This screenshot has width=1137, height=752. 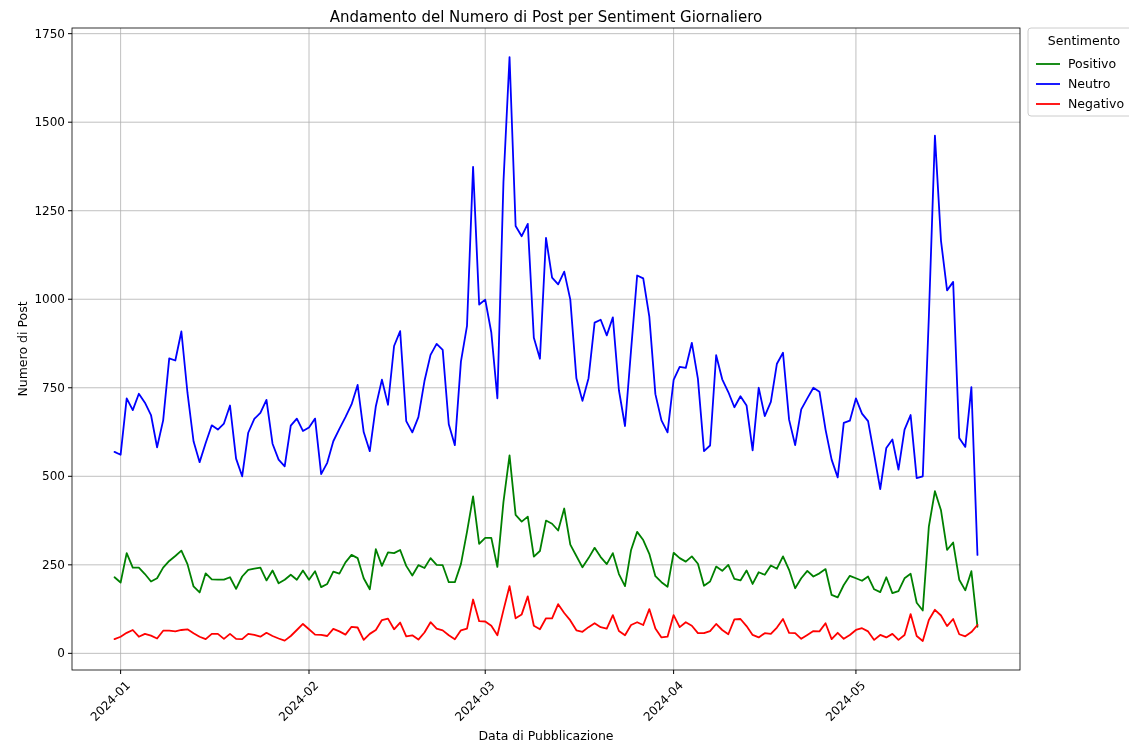 I want to click on y-tick-label: 750, so click(x=53, y=387).